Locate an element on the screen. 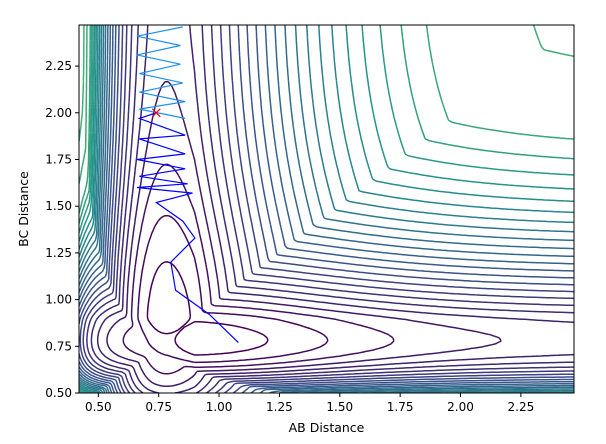 This screenshot has height=444, width=606. start-marker is located at coordinates (156, 113).